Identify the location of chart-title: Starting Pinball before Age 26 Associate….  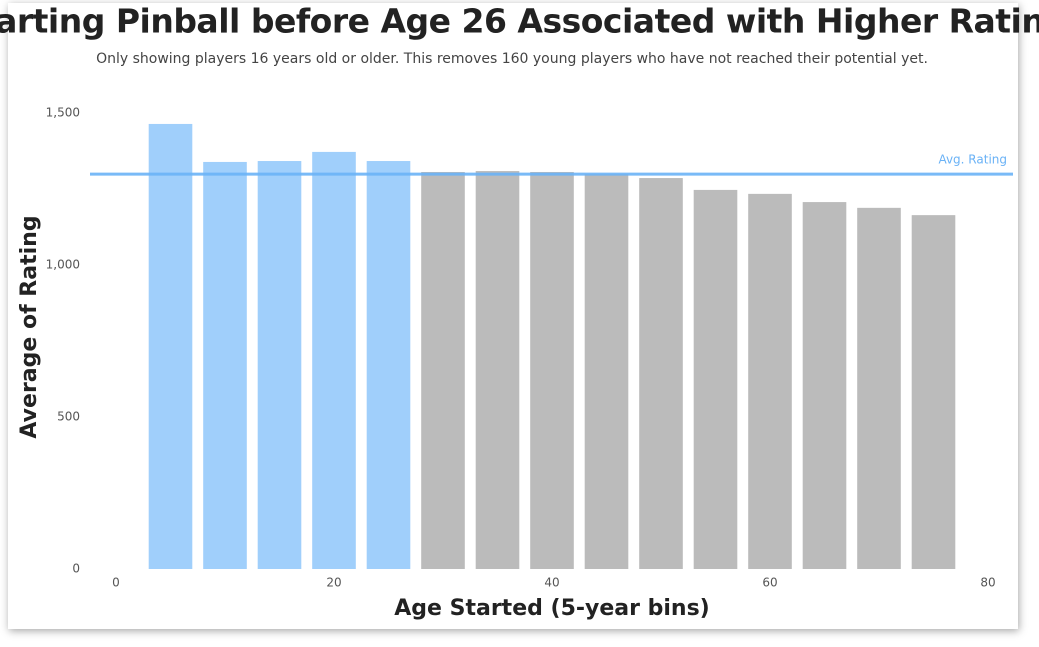
(519, 21).